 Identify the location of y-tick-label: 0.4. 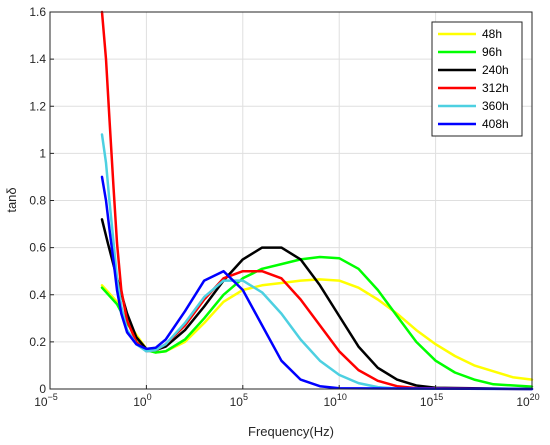
(37, 295).